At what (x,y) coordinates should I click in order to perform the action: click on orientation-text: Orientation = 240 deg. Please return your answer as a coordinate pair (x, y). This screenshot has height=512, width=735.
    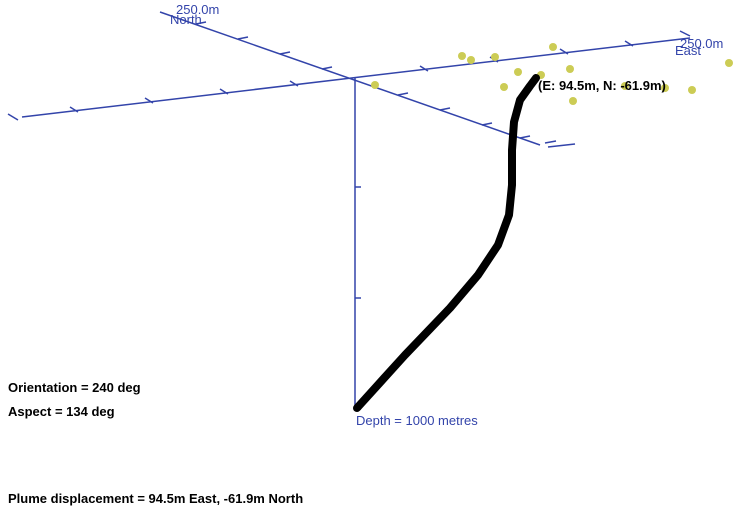
    Looking at the image, I should click on (74, 387).